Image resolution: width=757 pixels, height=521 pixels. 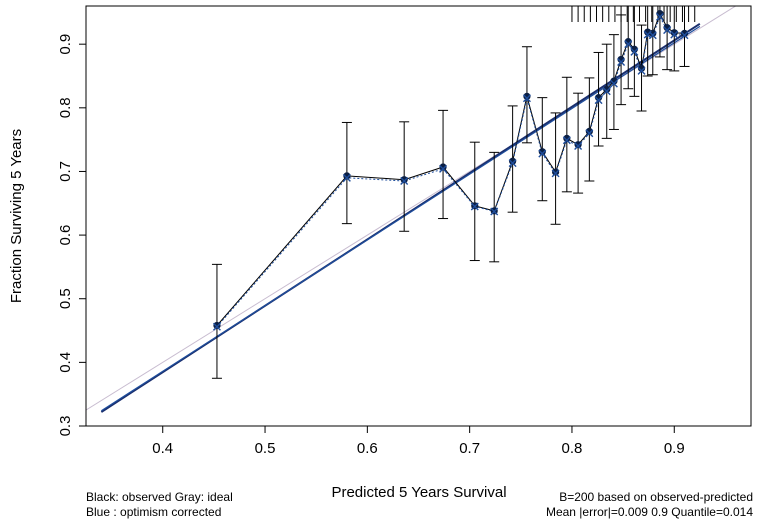 I want to click on x-tick-label-3: 0.7, so click(x=469, y=448).